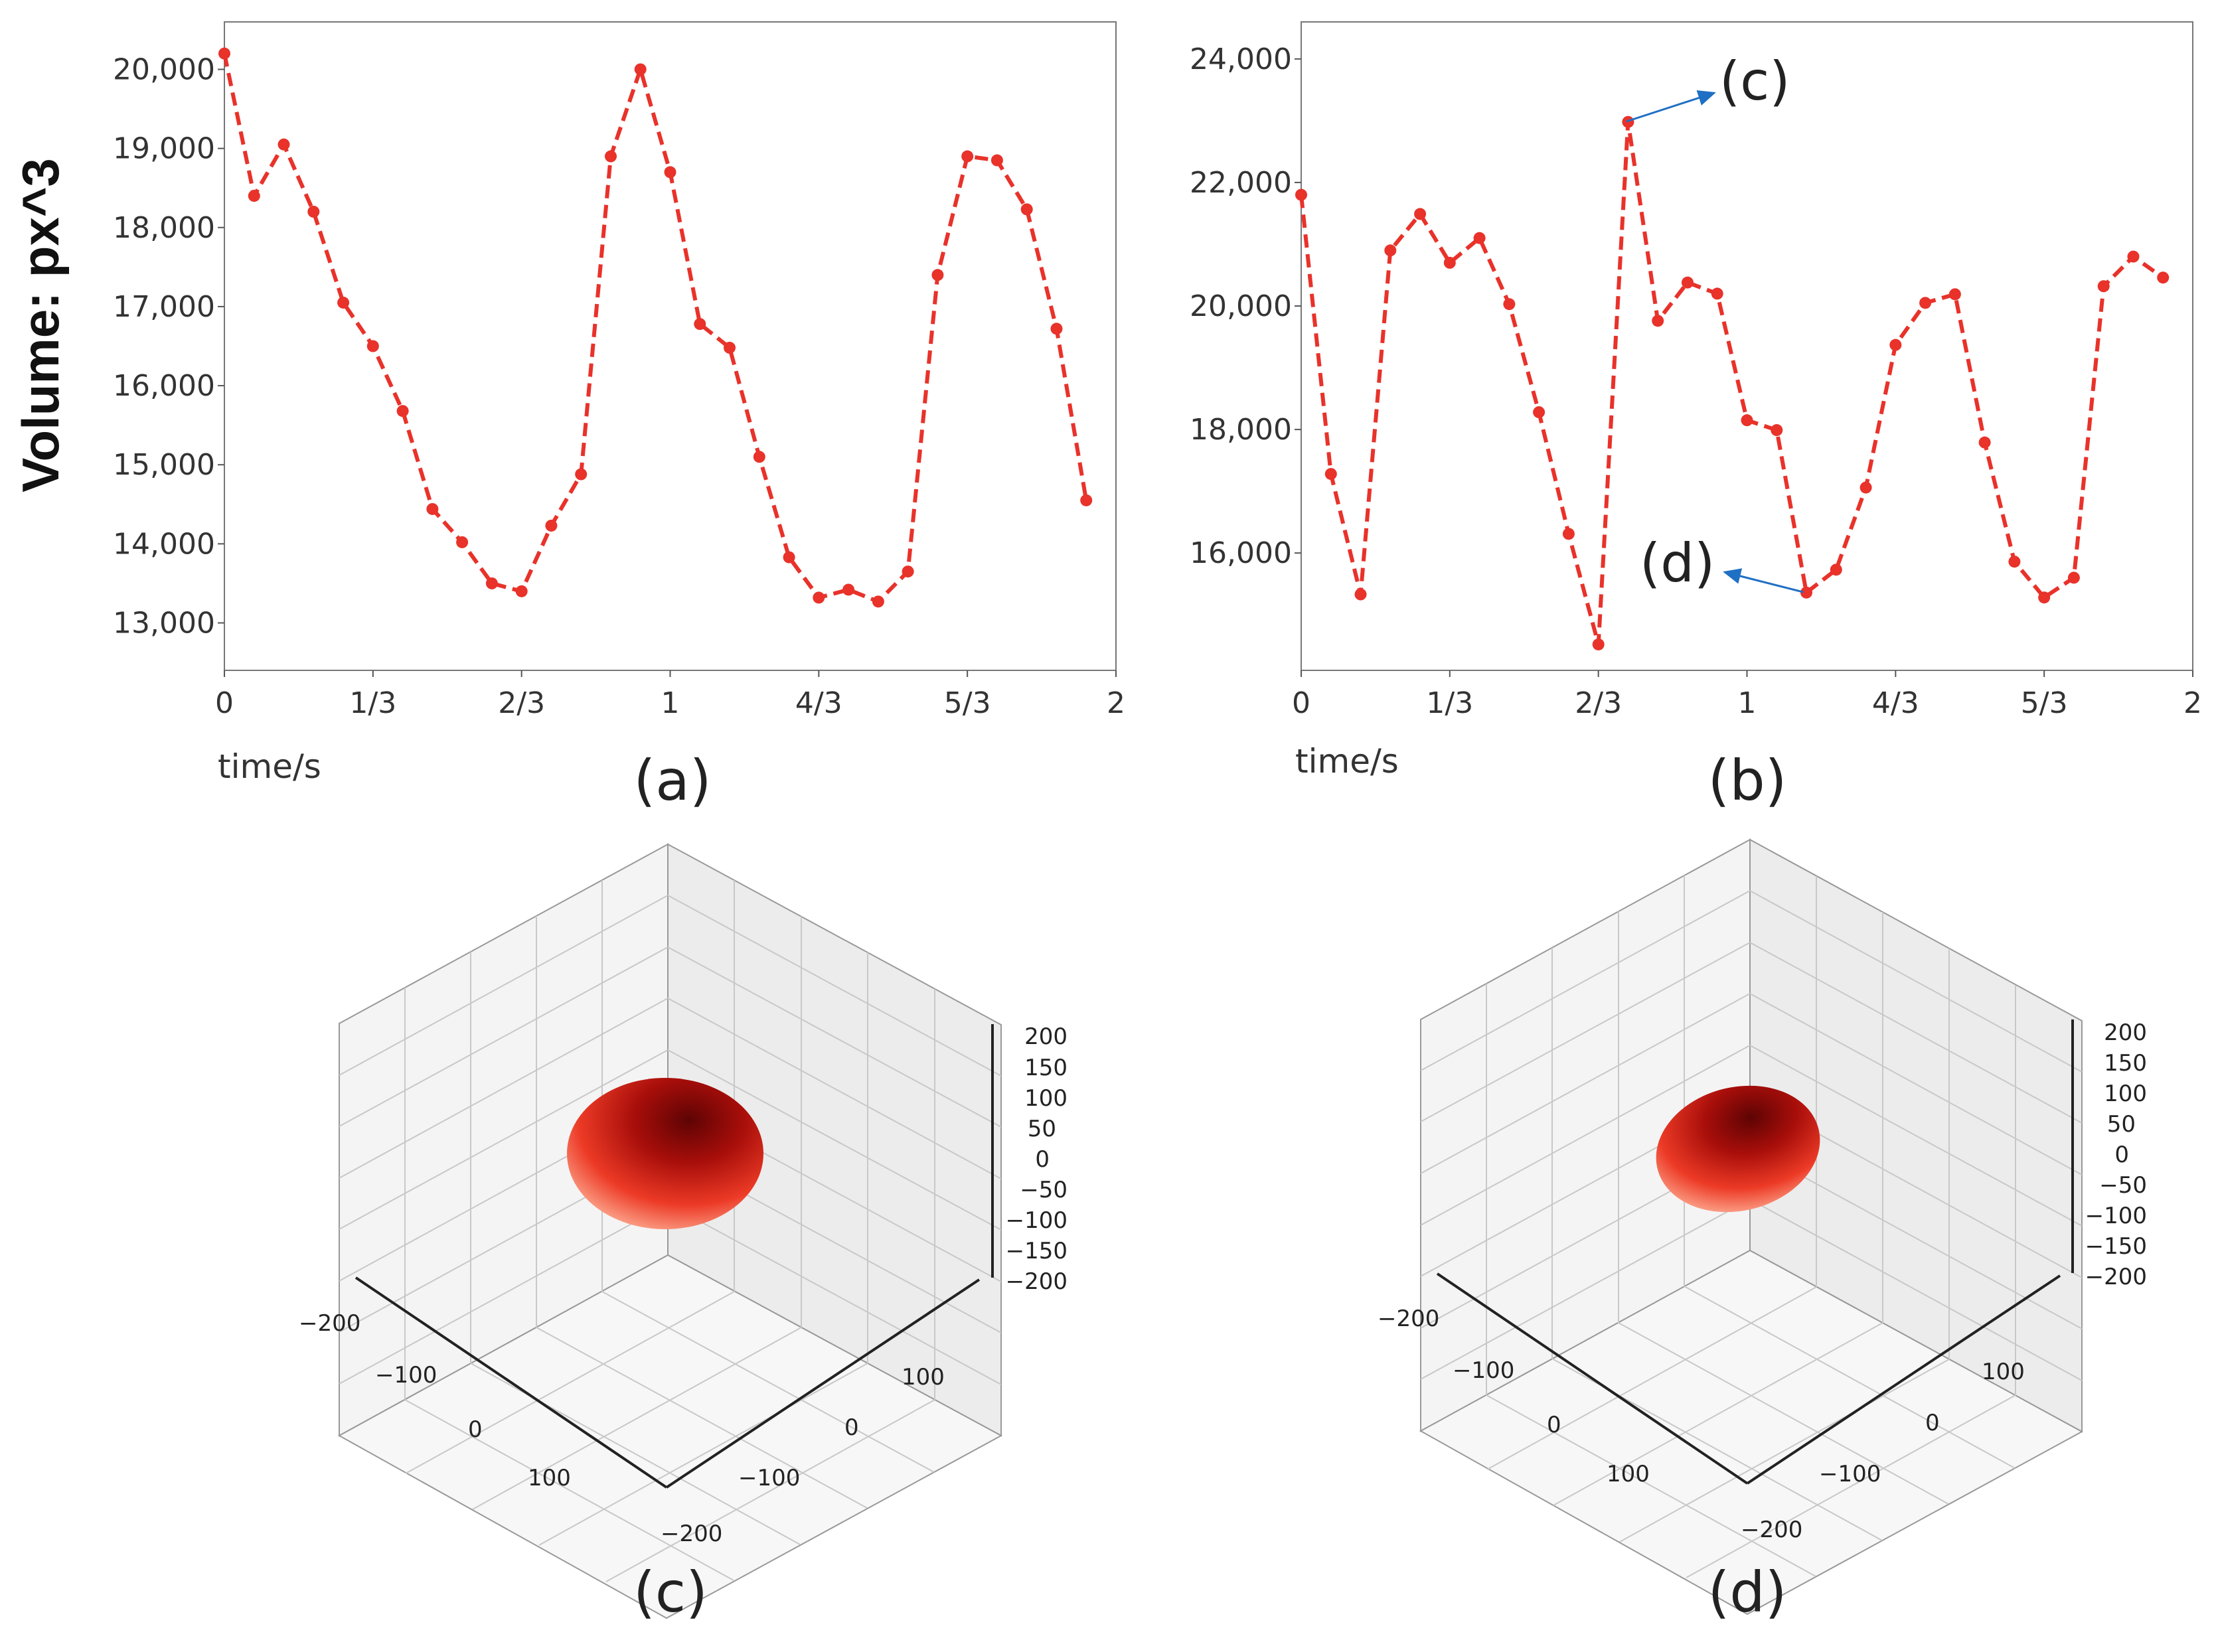  I want to click on y-tick-label: 17,000, so click(164, 307).